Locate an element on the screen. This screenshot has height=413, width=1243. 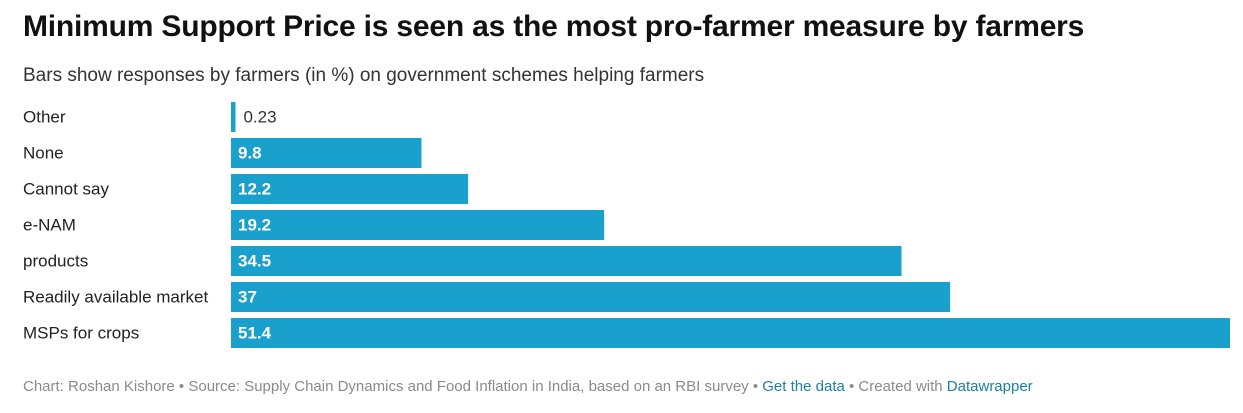
created-with-text: Created with is located at coordinates (902, 386).